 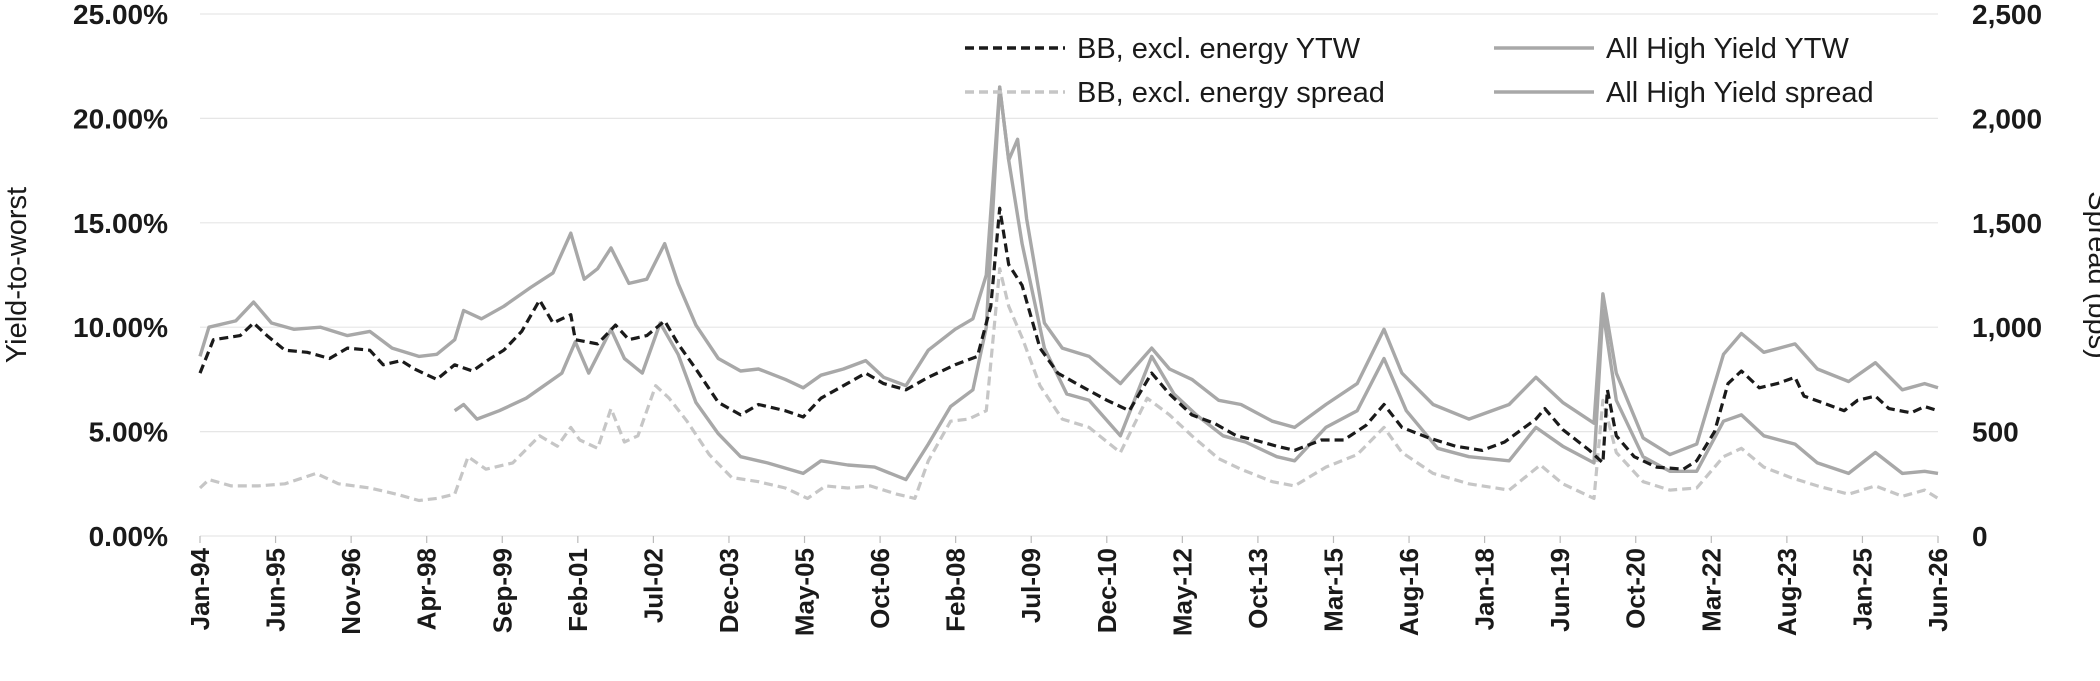 What do you see at coordinates (1333, 590) in the screenshot?
I see `x-tick-label: Mar-15` at bounding box center [1333, 590].